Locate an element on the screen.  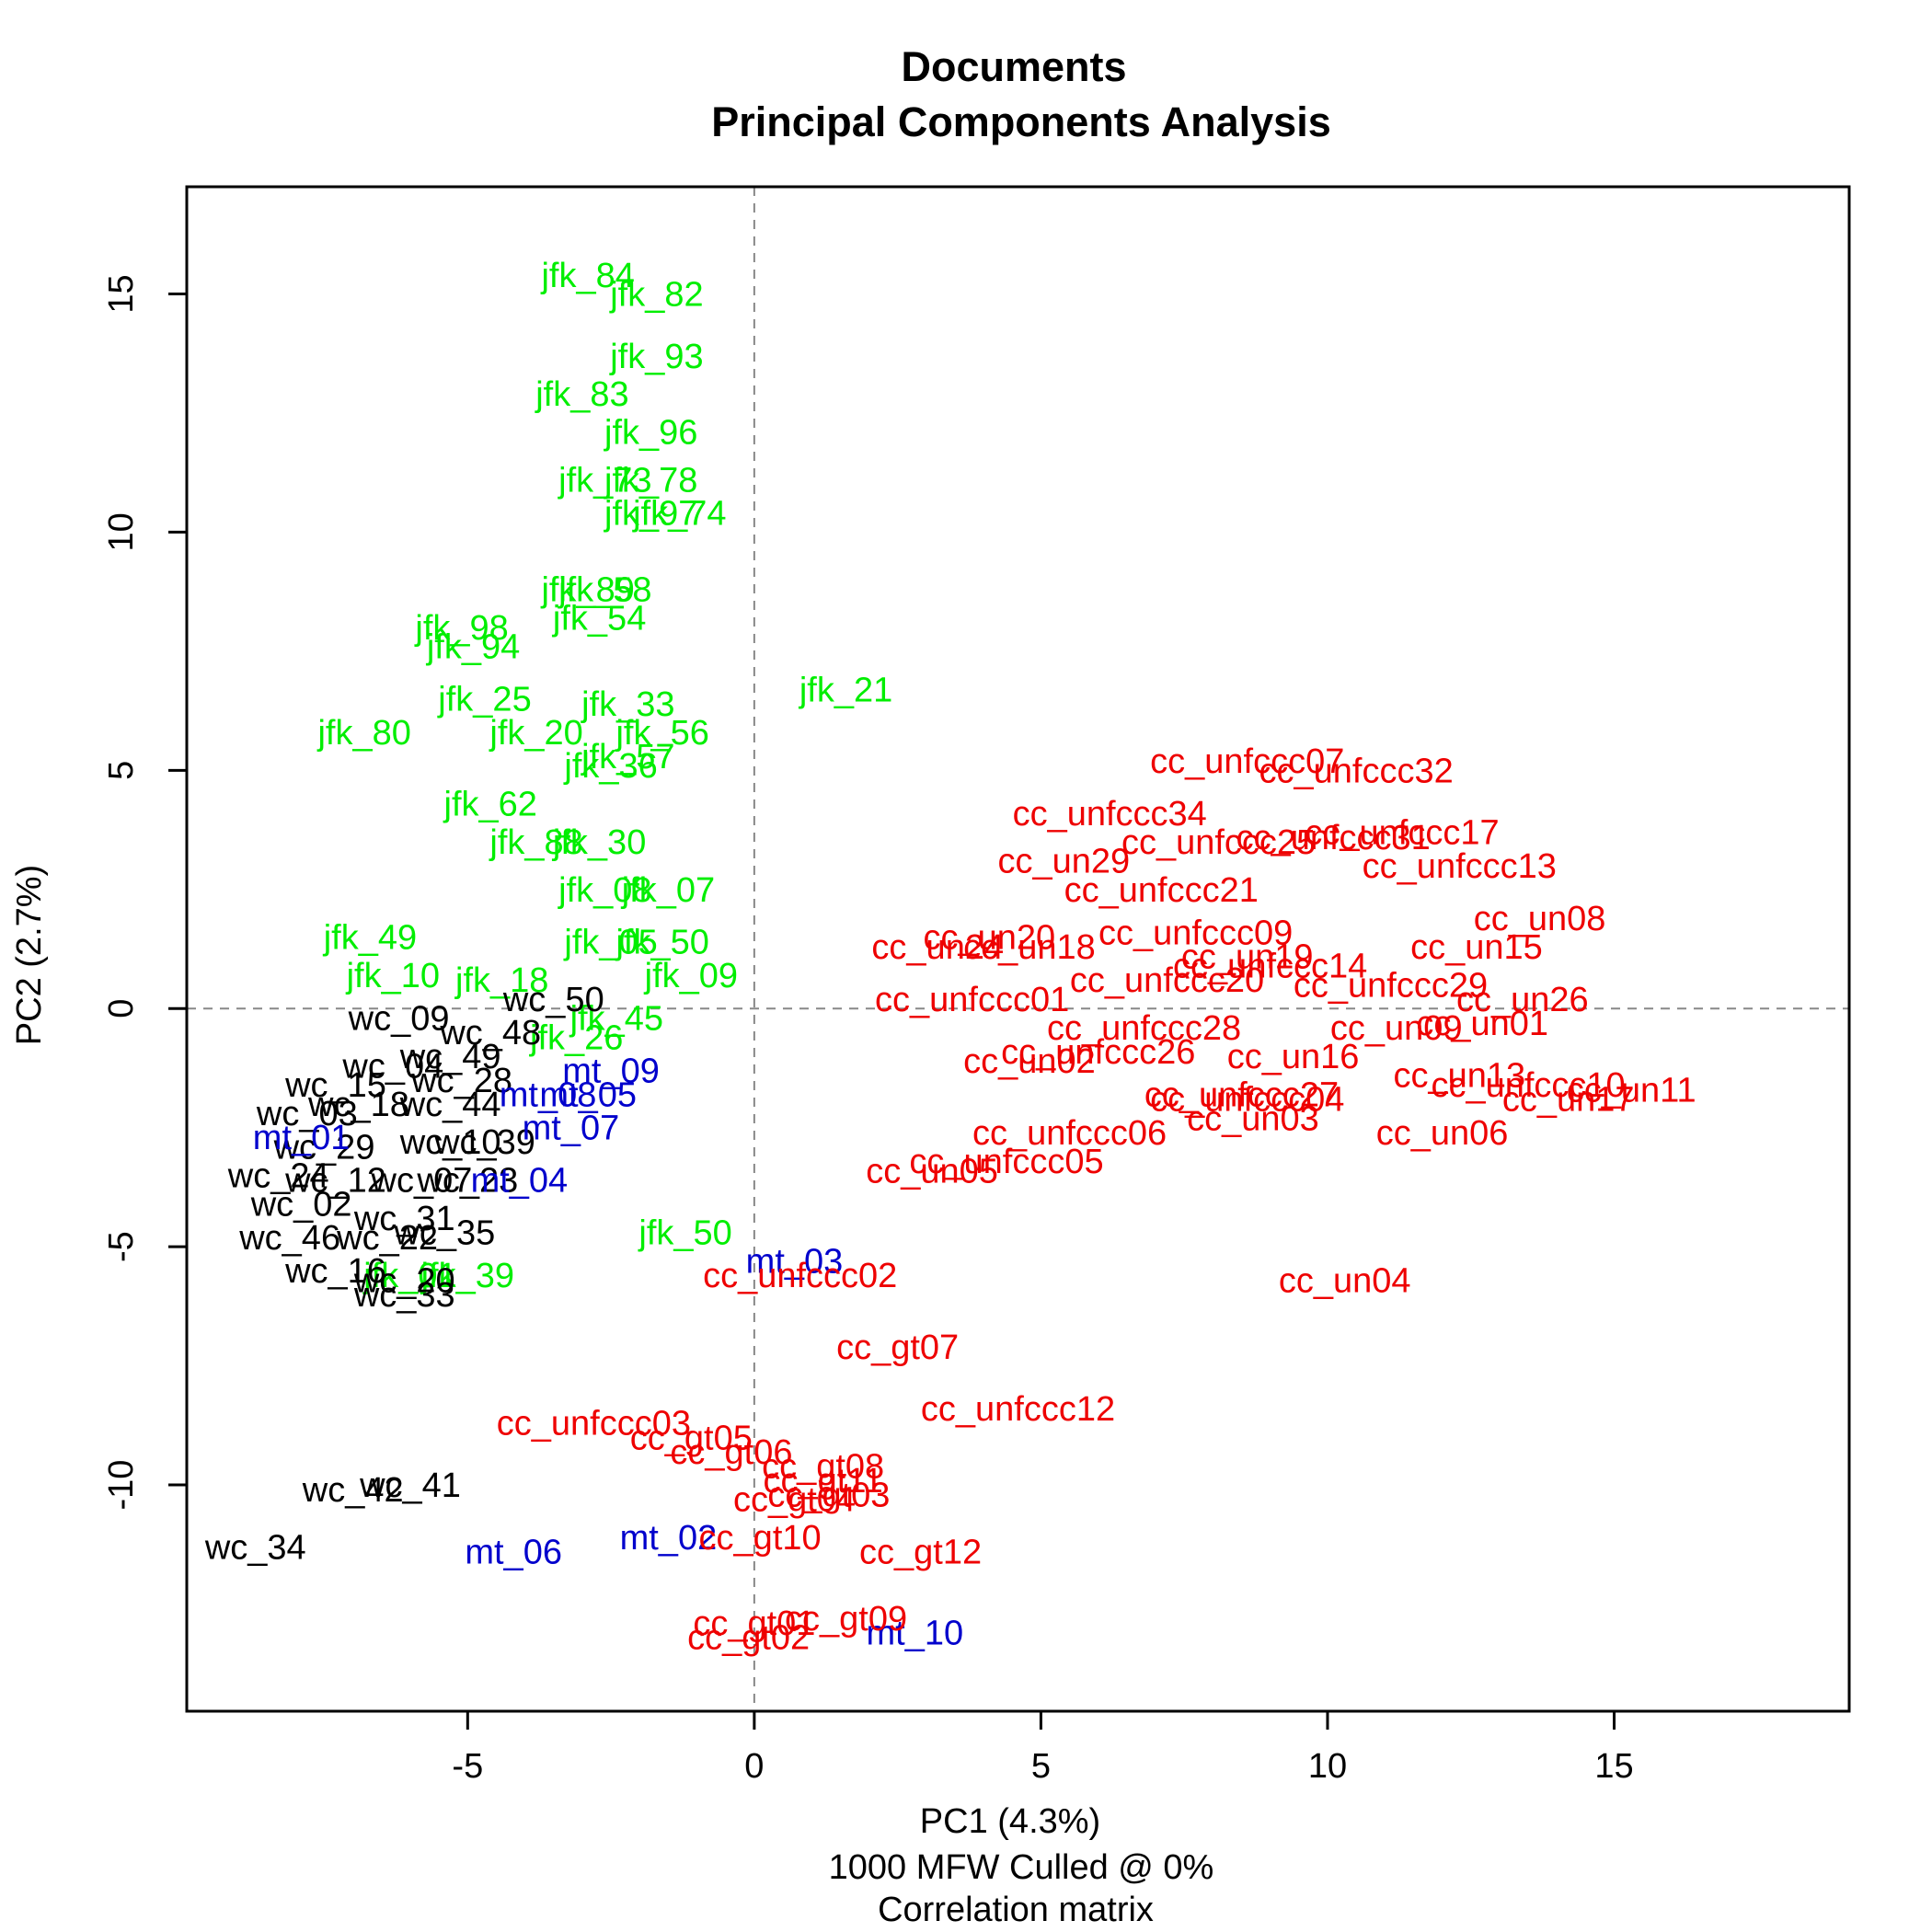
point-label: wc_42 is located at coordinates (353, 1490).